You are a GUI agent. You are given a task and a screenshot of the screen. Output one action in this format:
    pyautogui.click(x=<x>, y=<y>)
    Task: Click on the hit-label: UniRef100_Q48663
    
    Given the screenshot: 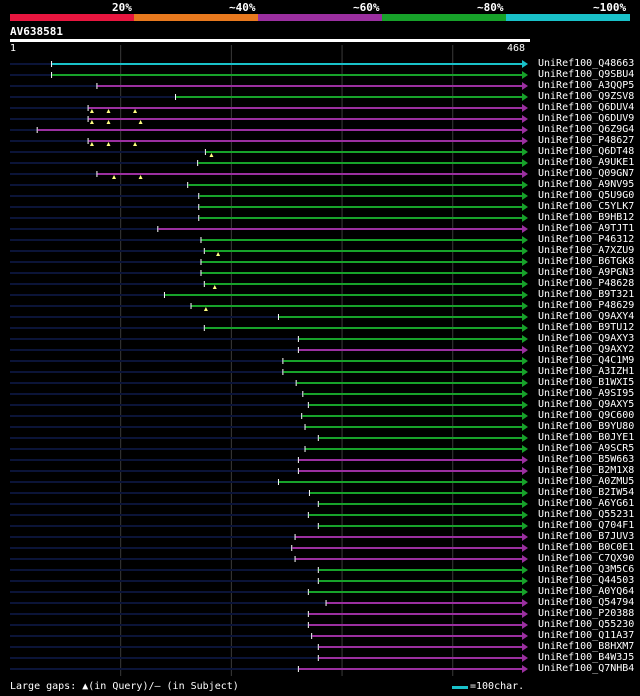 What is the action you would take?
    pyautogui.click(x=586, y=63)
    